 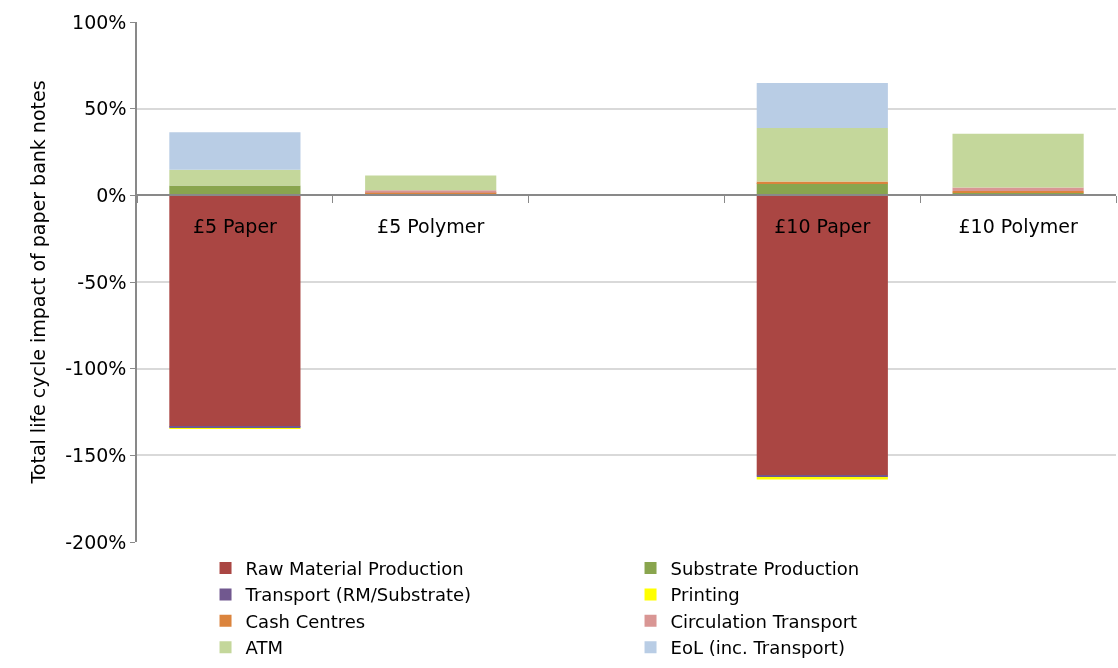 I want to click on x-tick-label: £5 Polymer, so click(x=431, y=225).